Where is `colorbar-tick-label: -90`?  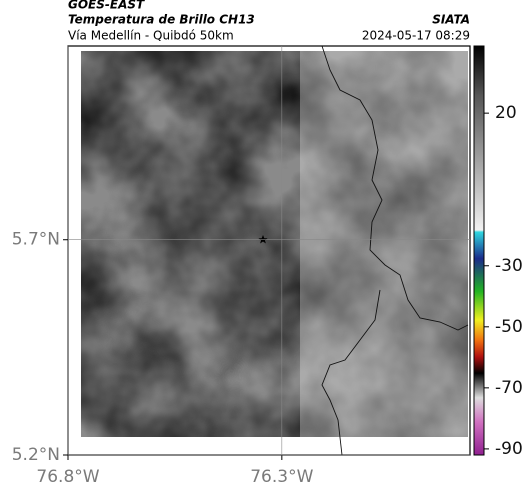 colorbar-tick-label: -90 is located at coordinates (509, 449).